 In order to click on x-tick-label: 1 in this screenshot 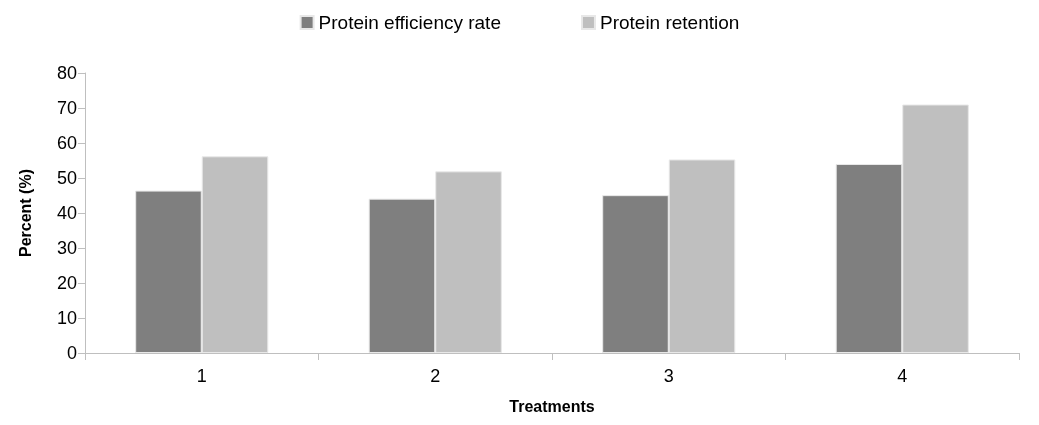, I will do `click(201, 376)`.